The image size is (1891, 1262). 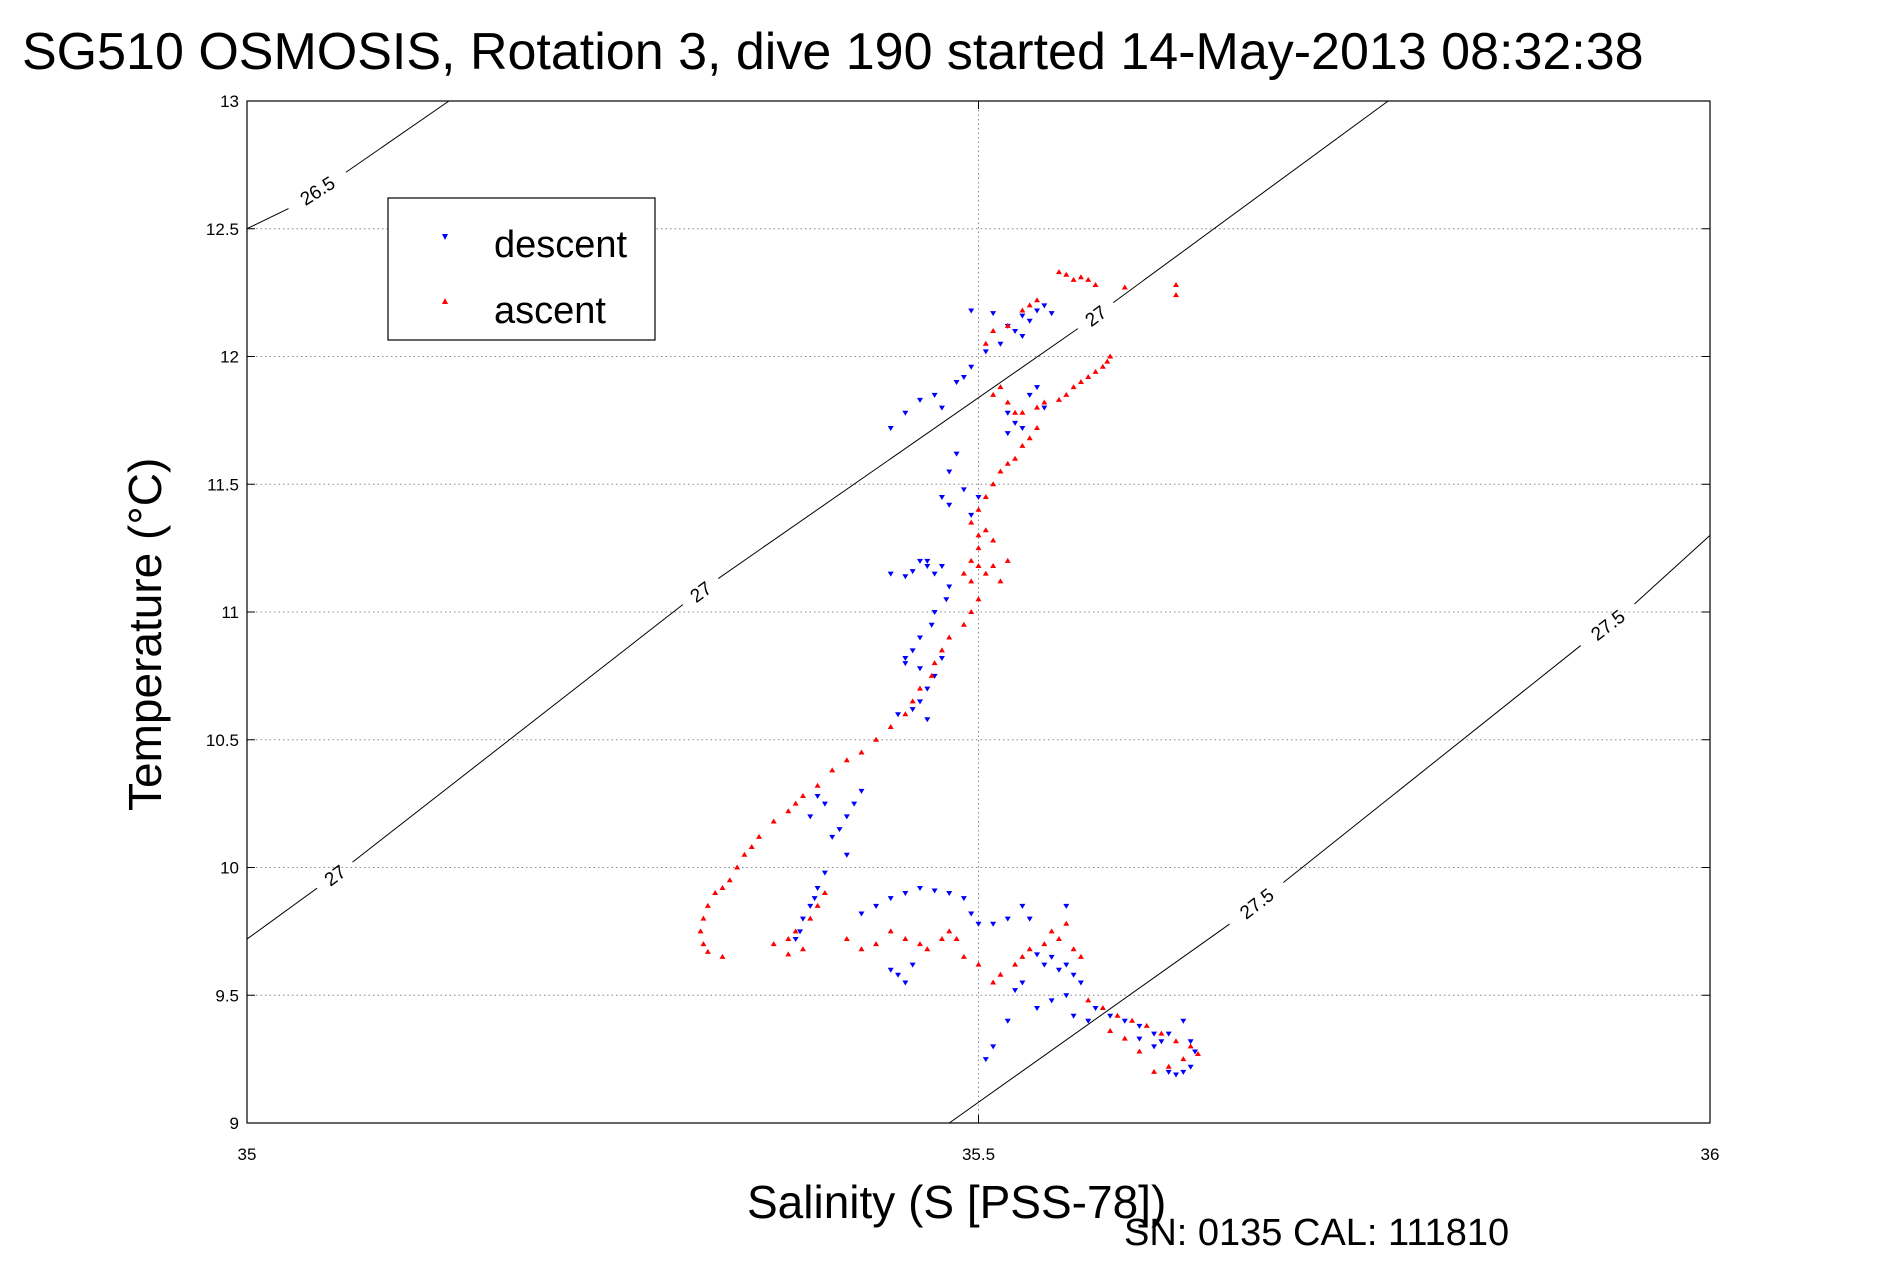 What do you see at coordinates (978, 1154) in the screenshot?
I see `x-tick-label: 35.5` at bounding box center [978, 1154].